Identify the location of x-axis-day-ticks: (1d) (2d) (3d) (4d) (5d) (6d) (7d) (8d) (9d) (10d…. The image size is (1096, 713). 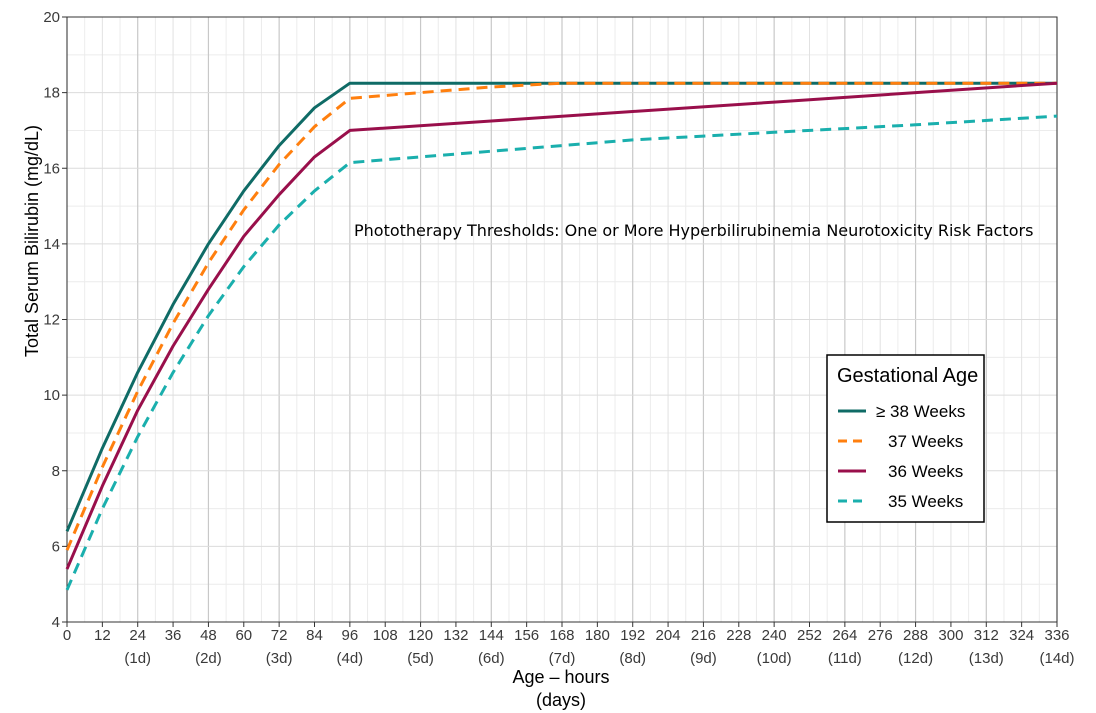
(599, 658).